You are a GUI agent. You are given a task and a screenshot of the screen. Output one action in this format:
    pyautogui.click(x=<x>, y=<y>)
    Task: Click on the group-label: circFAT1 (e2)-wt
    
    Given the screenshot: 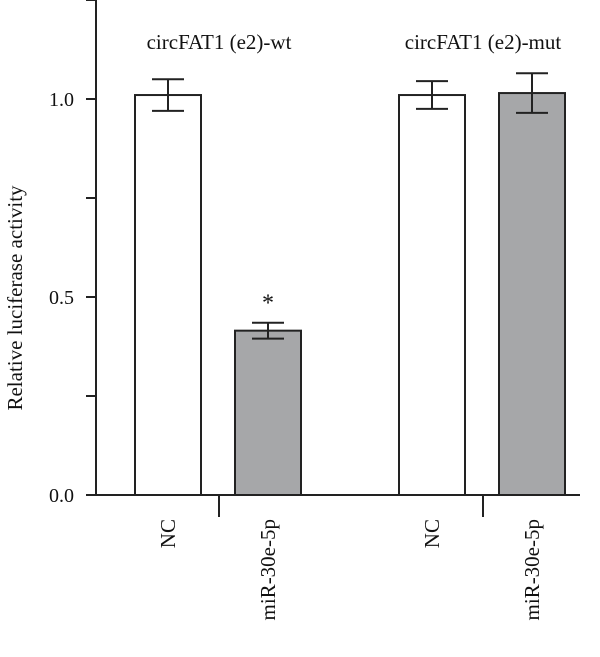 What is the action you would take?
    pyautogui.click(x=219, y=42)
    